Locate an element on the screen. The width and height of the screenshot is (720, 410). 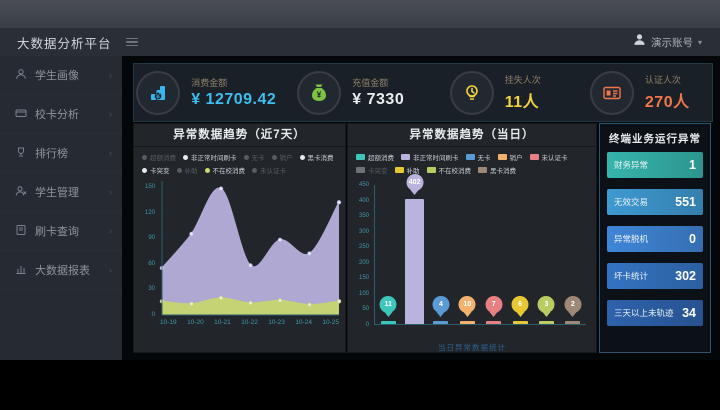
y-tick-label: 150 is located at coordinates (363, 278).